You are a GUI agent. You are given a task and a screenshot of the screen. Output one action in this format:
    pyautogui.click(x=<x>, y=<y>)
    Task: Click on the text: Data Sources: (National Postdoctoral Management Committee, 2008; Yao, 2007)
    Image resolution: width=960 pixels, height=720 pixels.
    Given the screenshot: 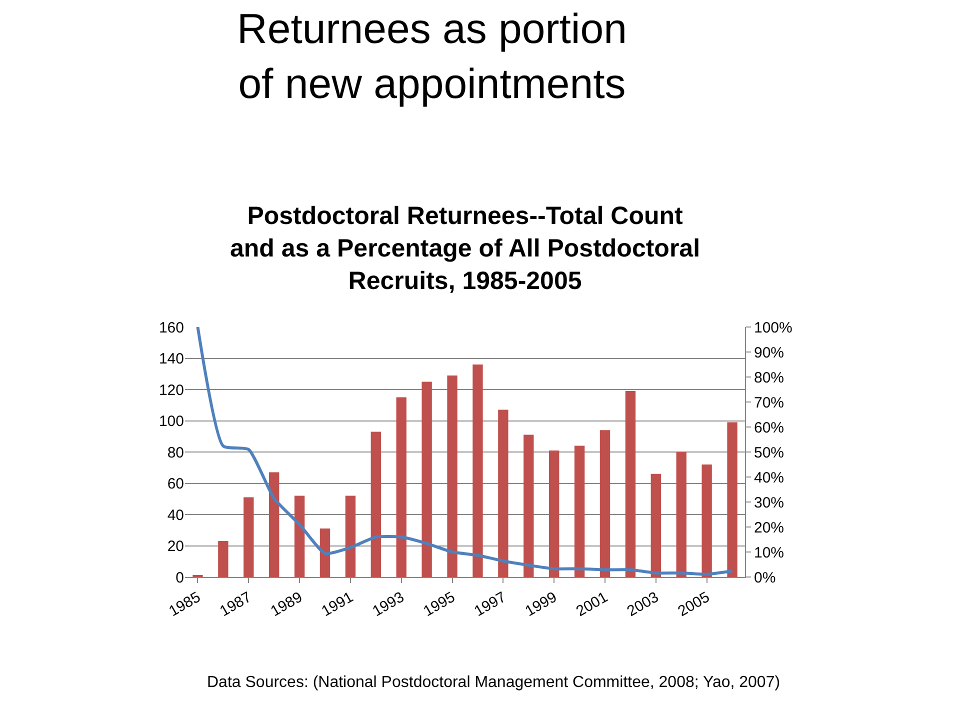 What is the action you would take?
    pyautogui.click(x=493, y=682)
    